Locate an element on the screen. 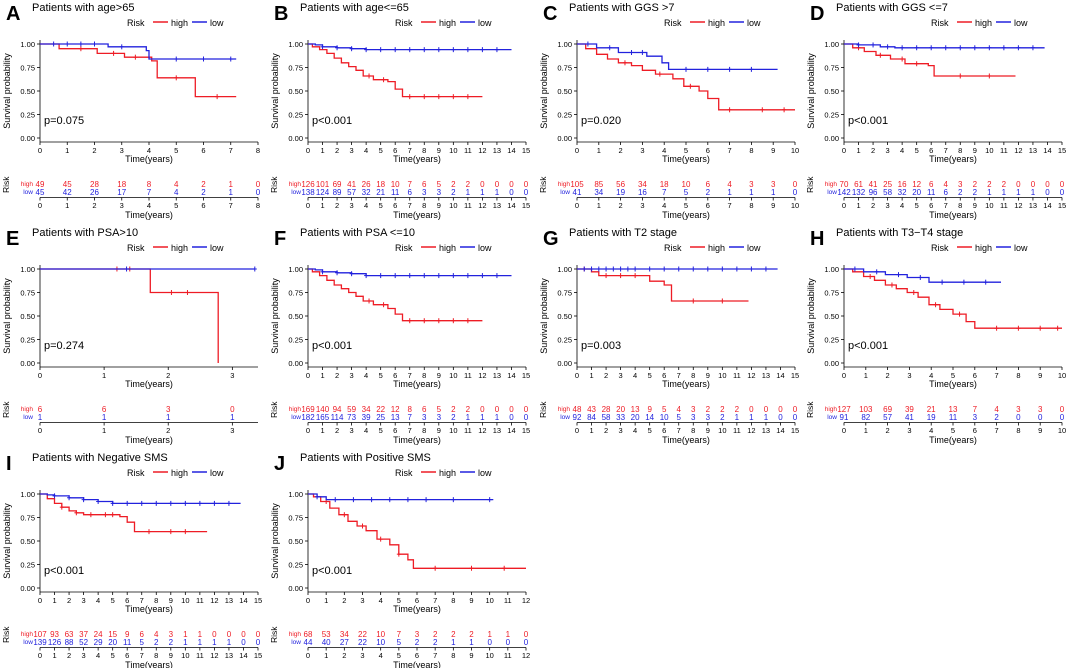 The height and width of the screenshot is (668, 1072). risk-count-low: 25 is located at coordinates (380, 417).